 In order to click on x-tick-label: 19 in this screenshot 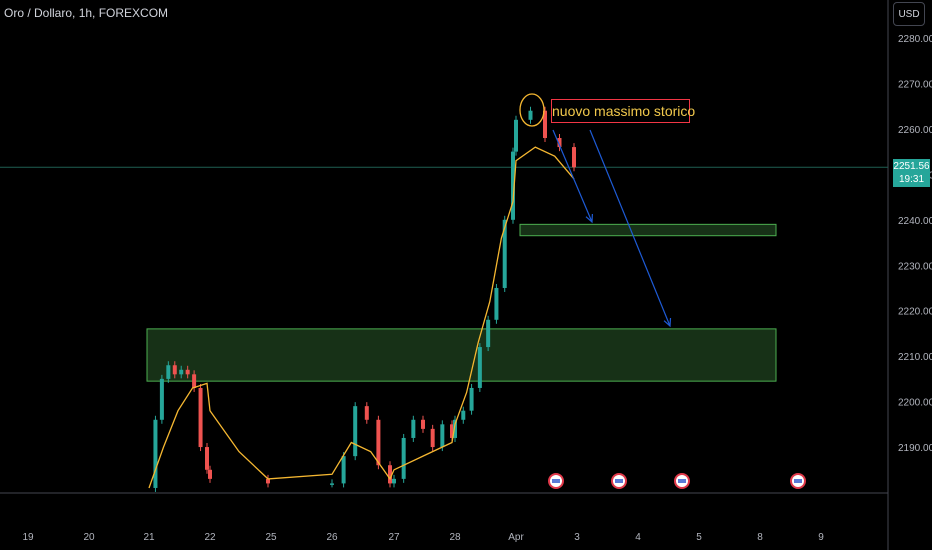, I will do `click(28, 537)`.